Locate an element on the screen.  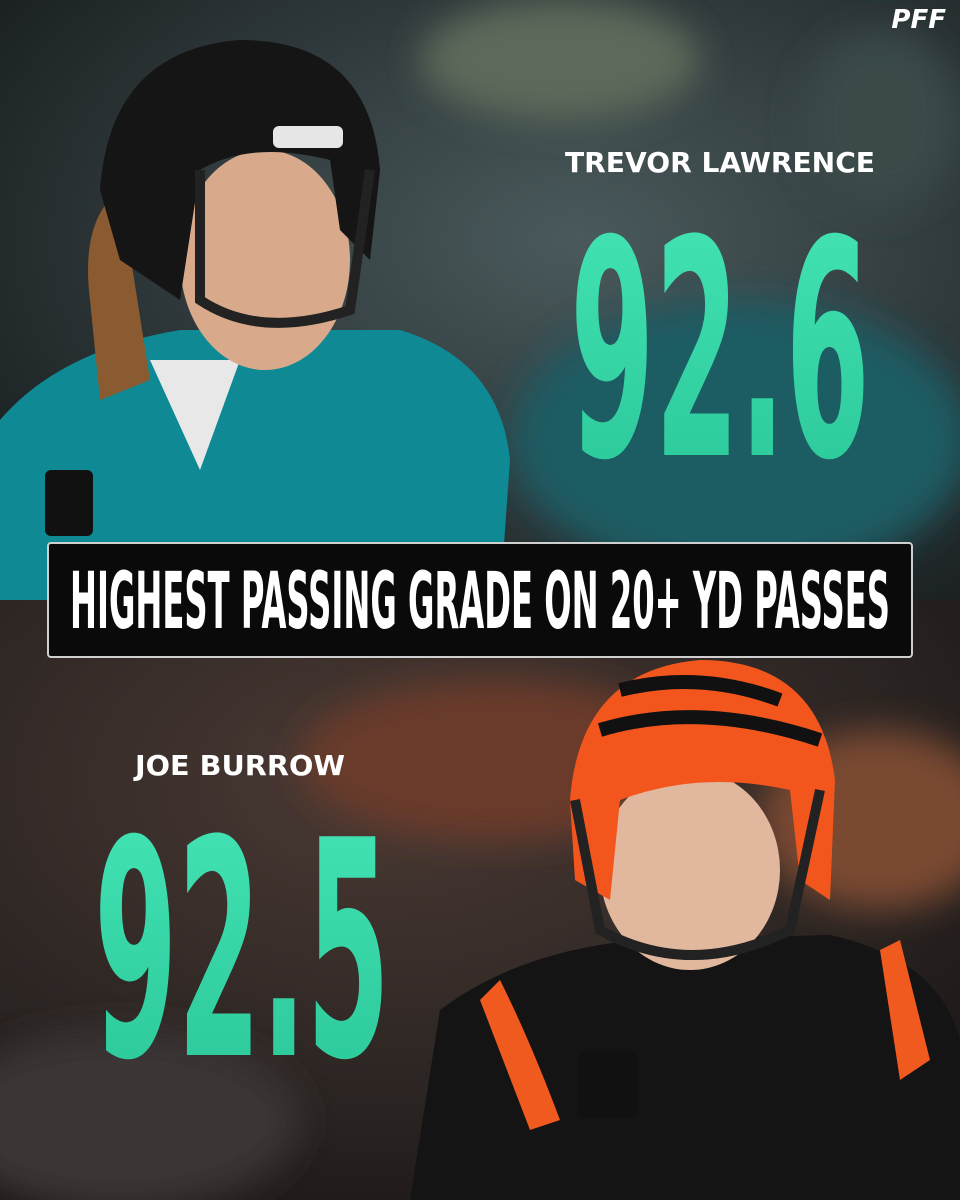
banner-title: HIGHEST PASSING GRADE ON 20+ YD PASSES is located at coordinates (480, 602).